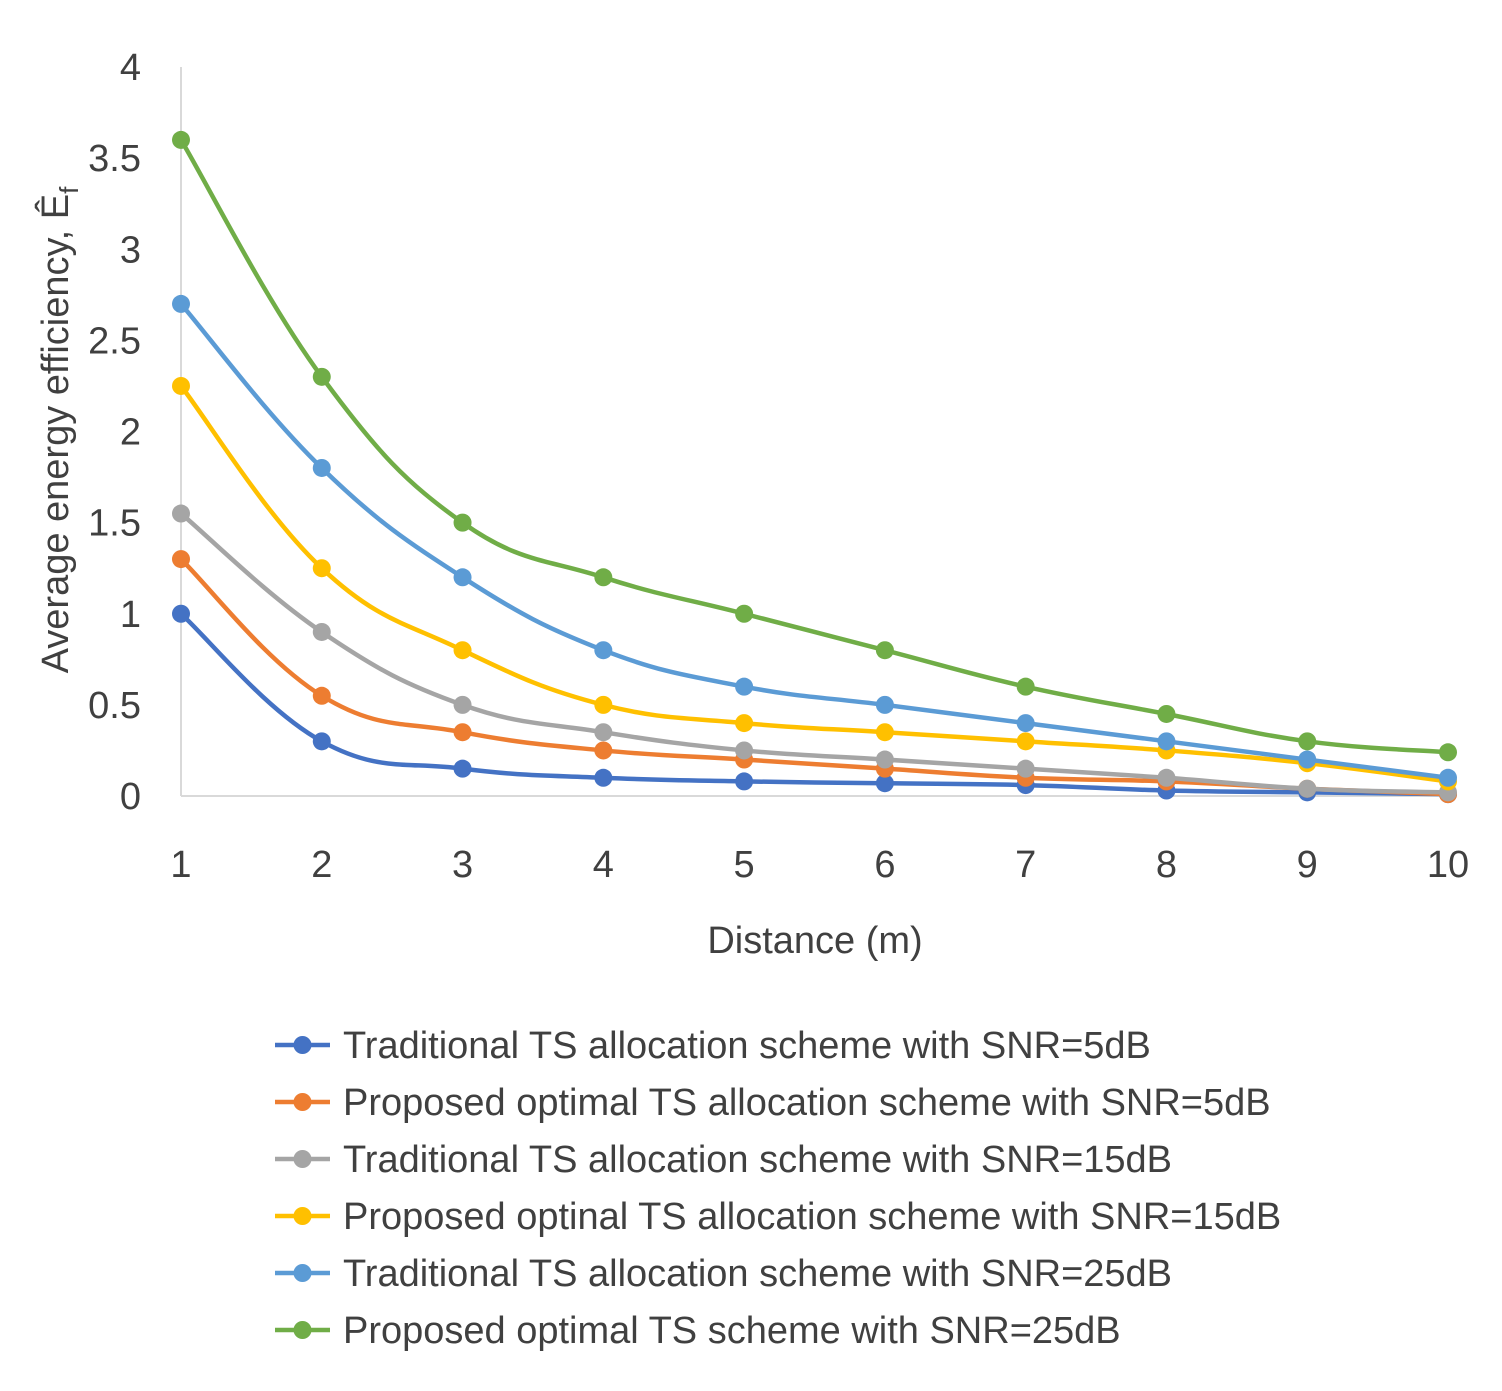  Describe the element at coordinates (130, 615) in the screenshot. I see `y-tick-label: 1` at that location.